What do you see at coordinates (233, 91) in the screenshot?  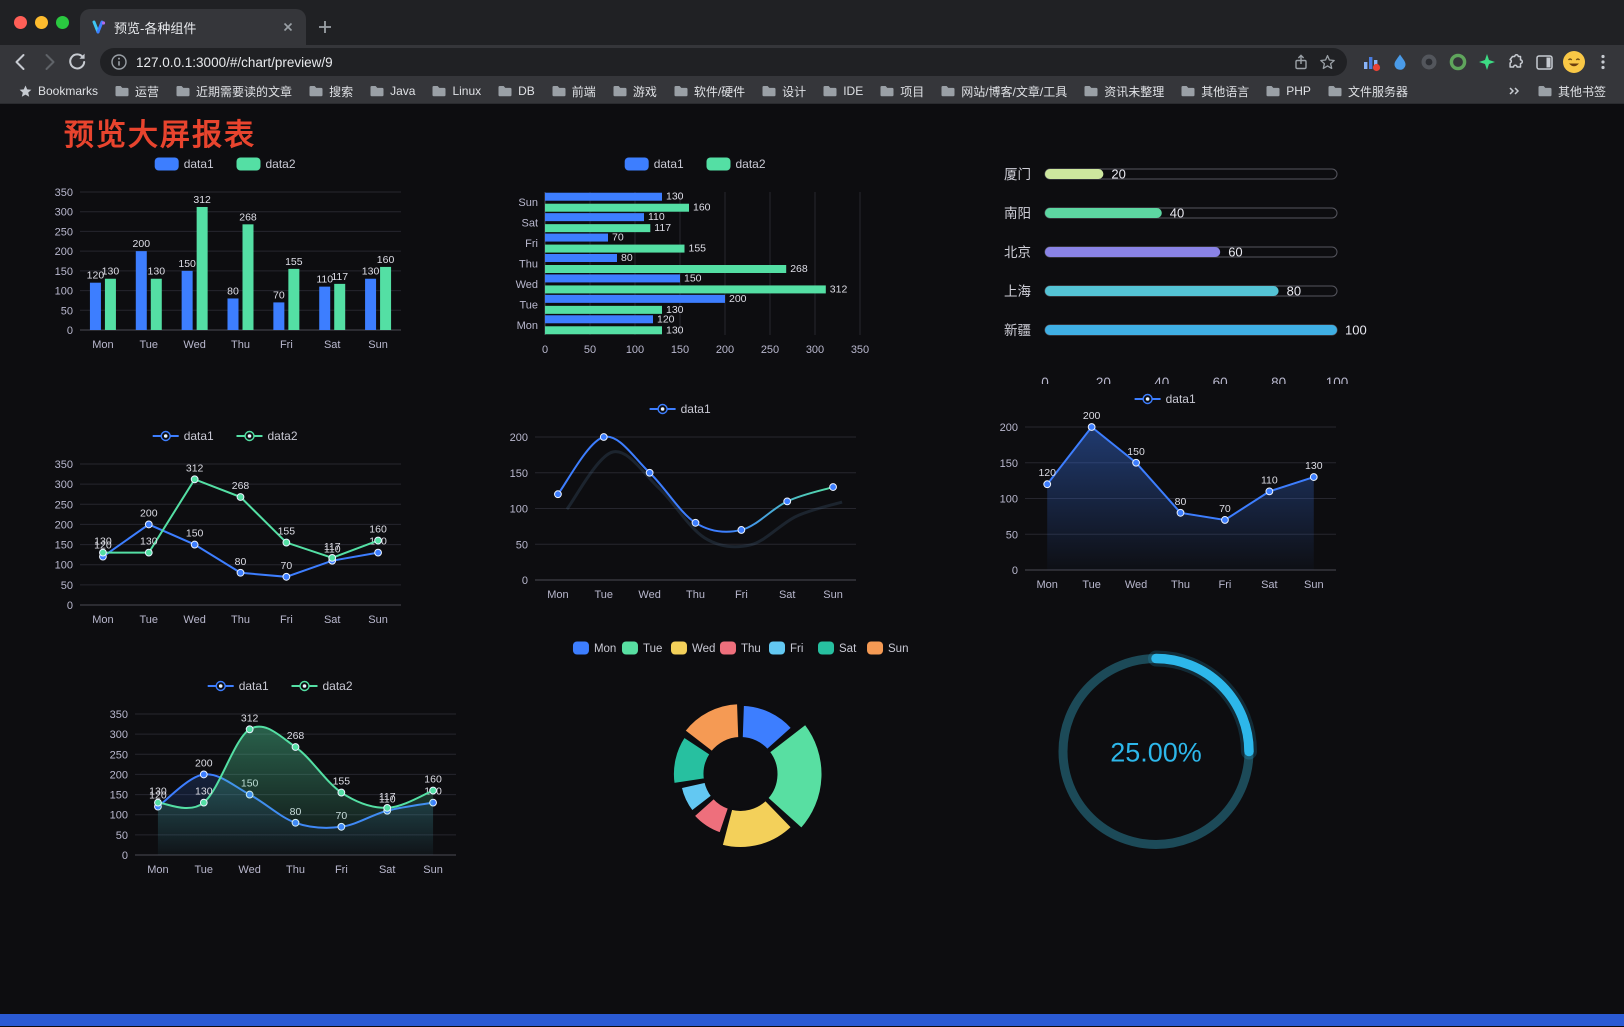 I see `bookmark-folder: 近期需要读的文章` at bounding box center [233, 91].